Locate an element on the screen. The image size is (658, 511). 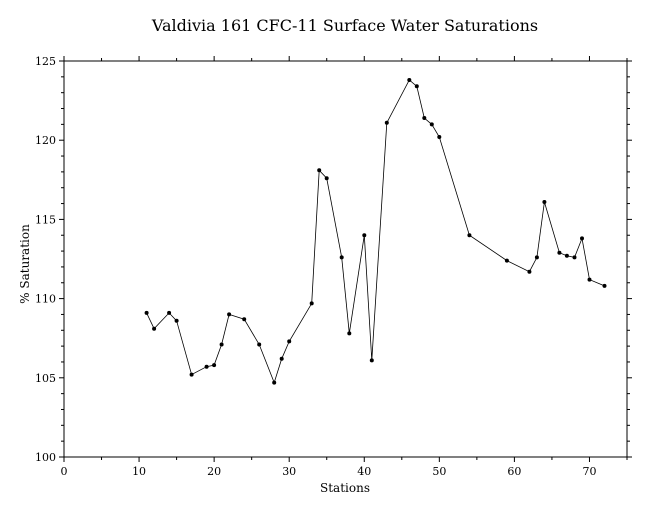
x-tick-label: 20 is located at coordinates (214, 471).